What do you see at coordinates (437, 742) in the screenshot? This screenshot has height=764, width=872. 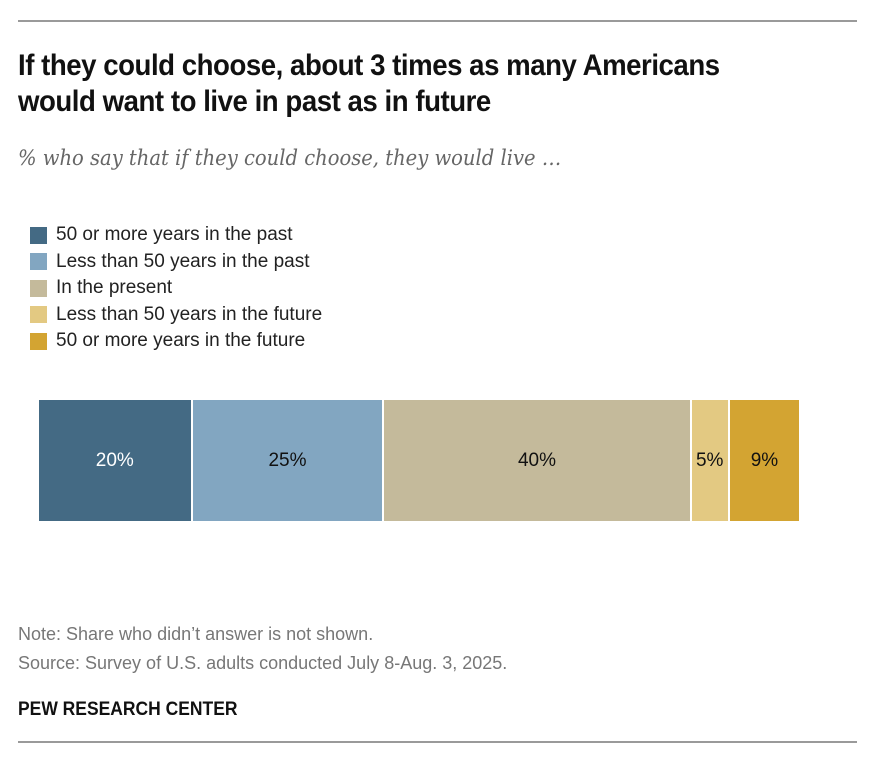 I see `bottom-rule` at bounding box center [437, 742].